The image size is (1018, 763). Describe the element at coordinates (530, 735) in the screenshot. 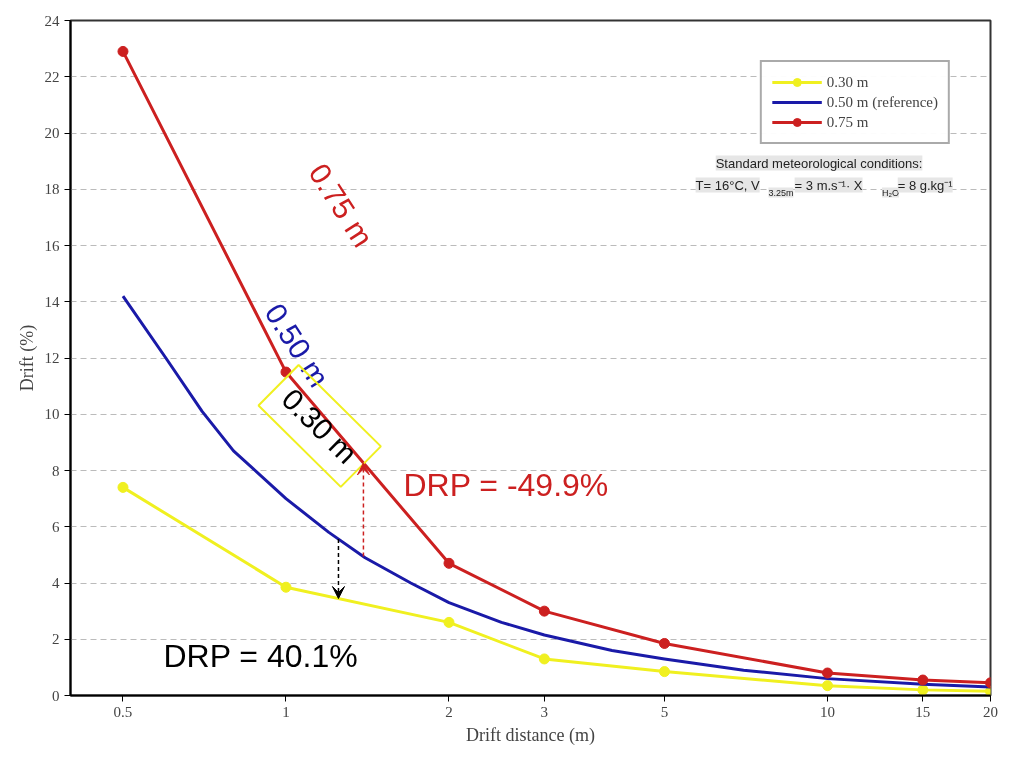

I see `x-axis-title: Drift distance (m)` at that location.